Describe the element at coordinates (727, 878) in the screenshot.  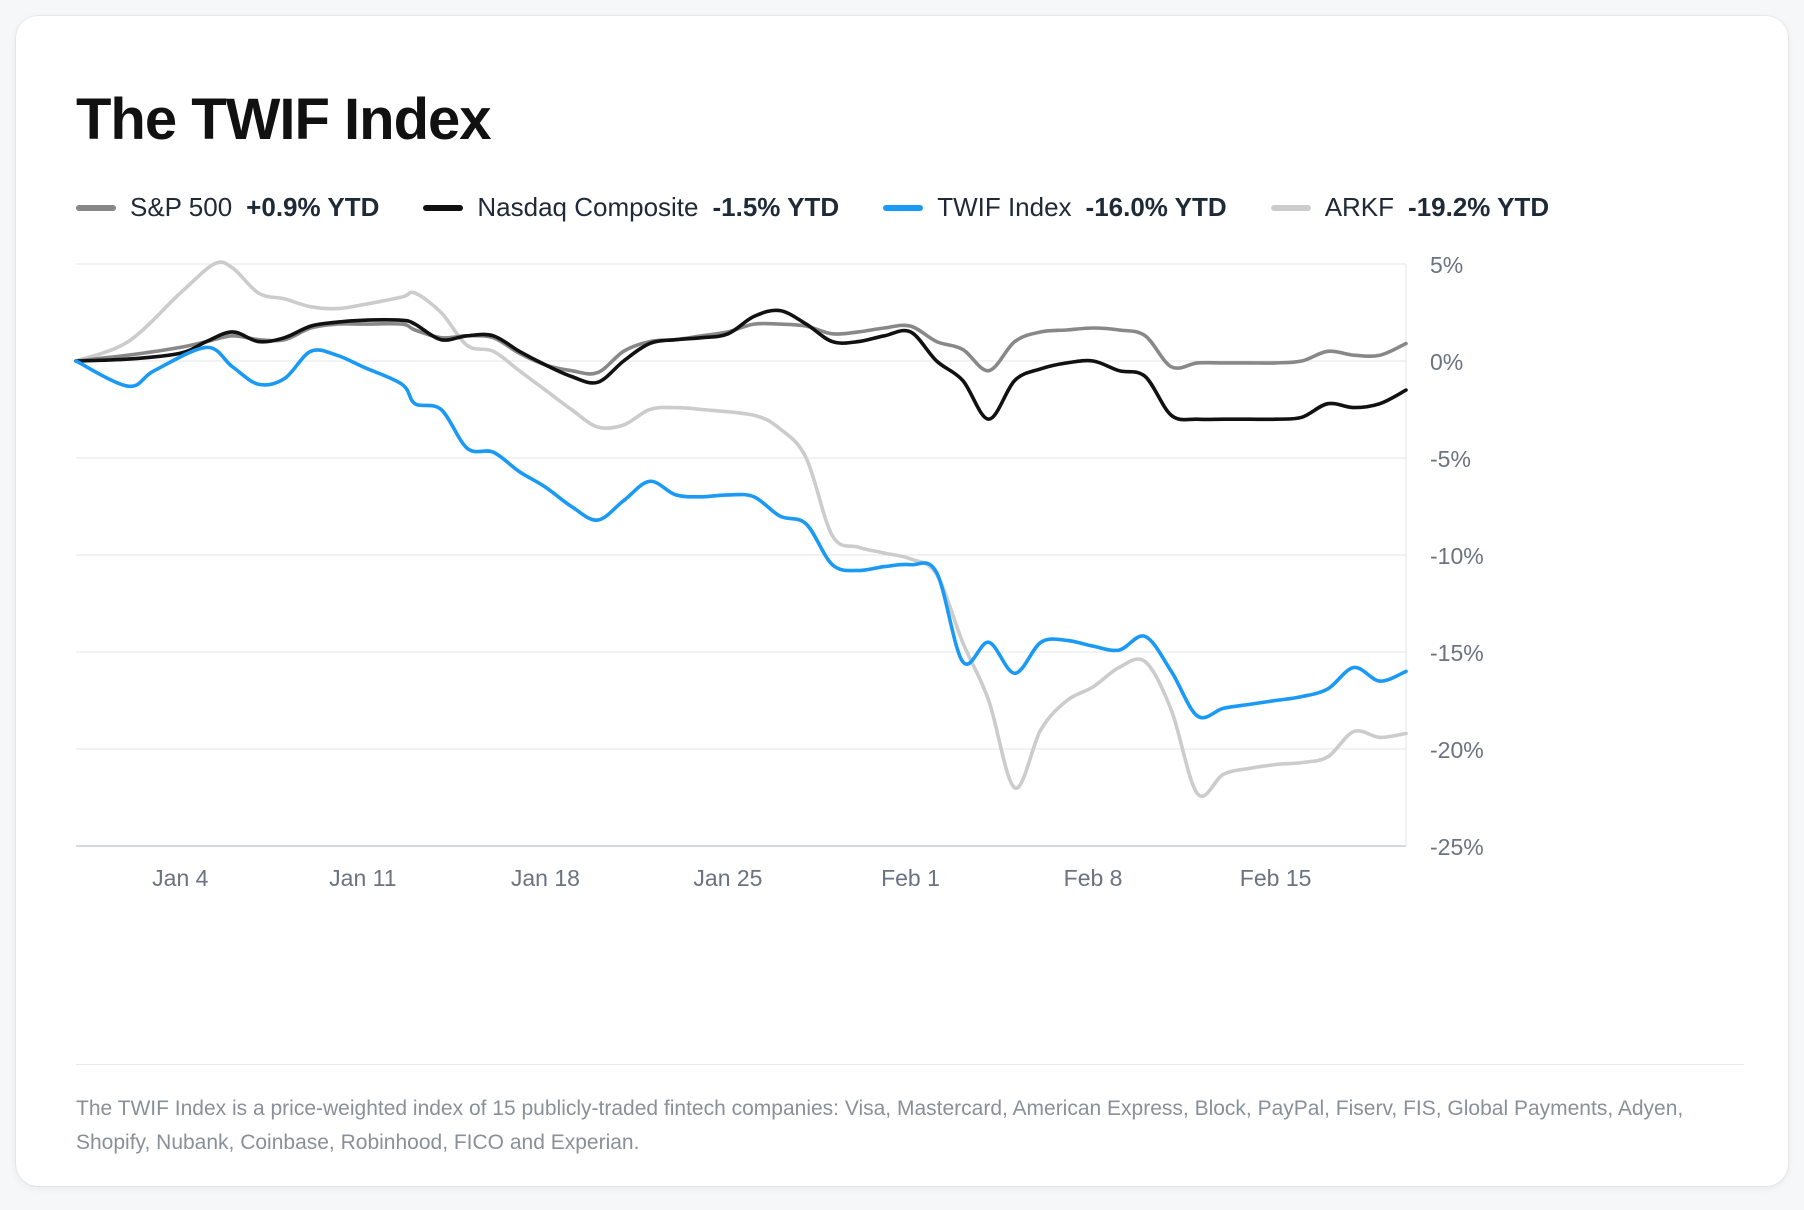
I see `x-tick-label: Jan 25` at that location.